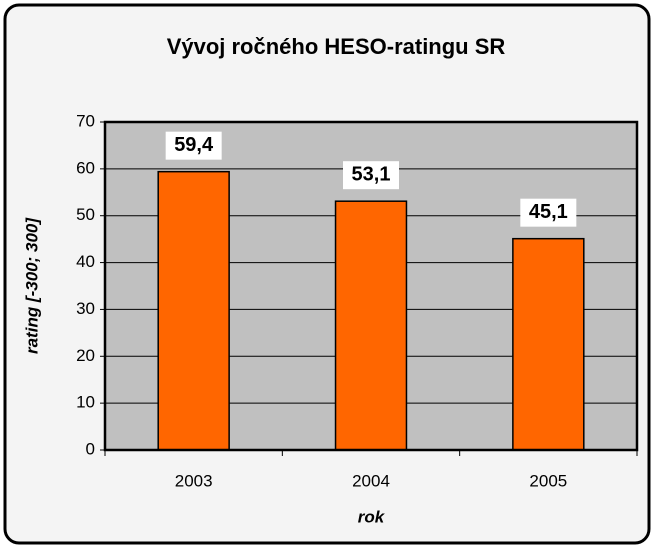 The image size is (655, 548). I want to click on y-tick-label: 60, so click(85, 167).